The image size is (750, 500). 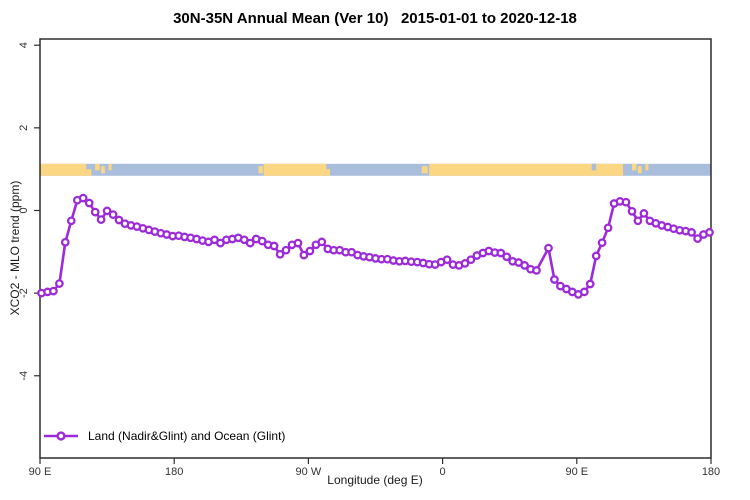 What do you see at coordinates (15, 248) in the screenshot?
I see `y-axis-title: XCO2 - MLO trend (ppm)` at bounding box center [15, 248].